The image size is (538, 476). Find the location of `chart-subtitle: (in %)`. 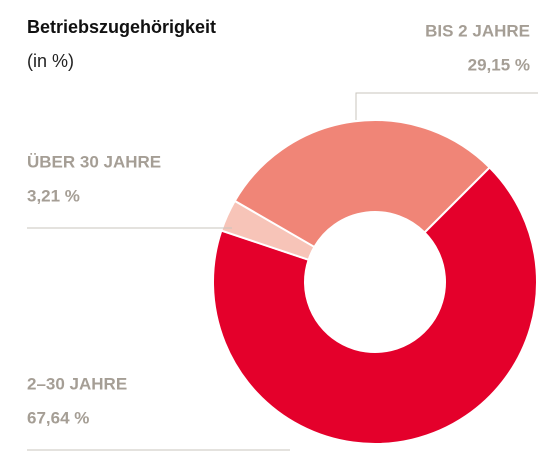

chart-subtitle: (in %) is located at coordinates (50, 61).